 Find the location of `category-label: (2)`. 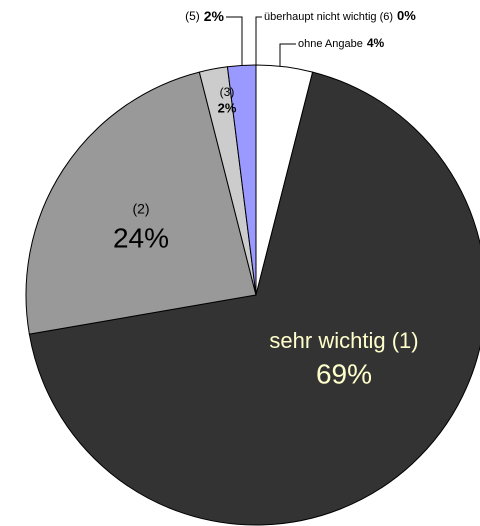

category-label: (2) is located at coordinates (140, 209).